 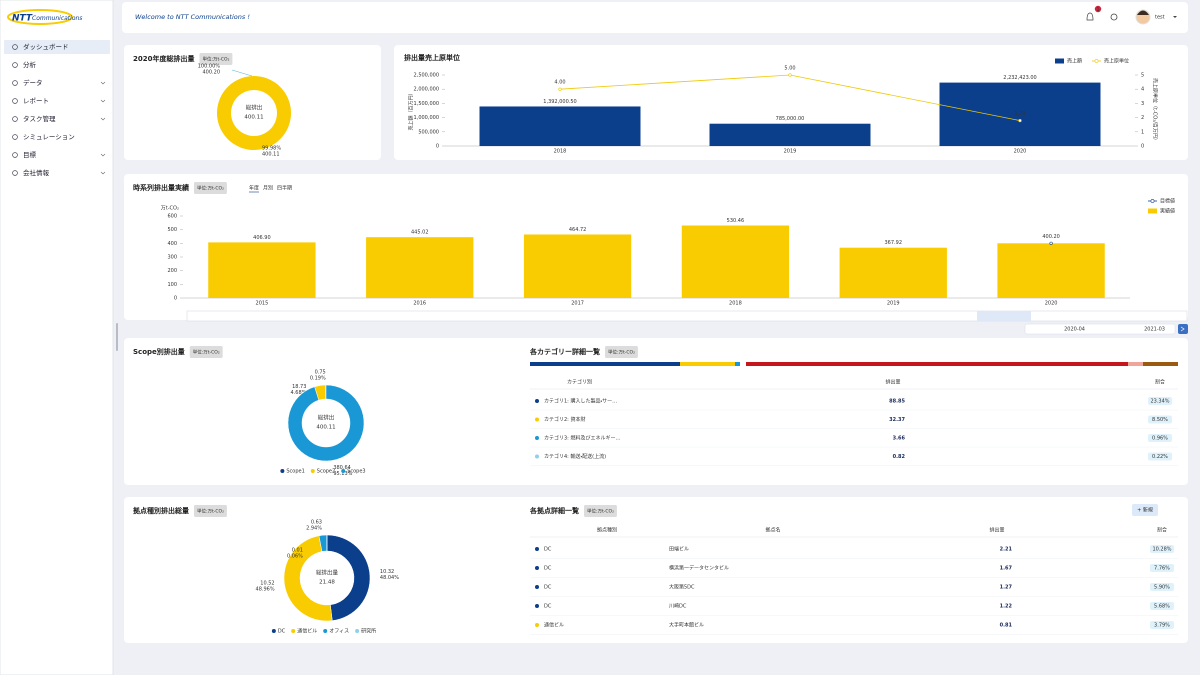 I want to click on tick-label: 1,500,000, so click(x=426, y=104).